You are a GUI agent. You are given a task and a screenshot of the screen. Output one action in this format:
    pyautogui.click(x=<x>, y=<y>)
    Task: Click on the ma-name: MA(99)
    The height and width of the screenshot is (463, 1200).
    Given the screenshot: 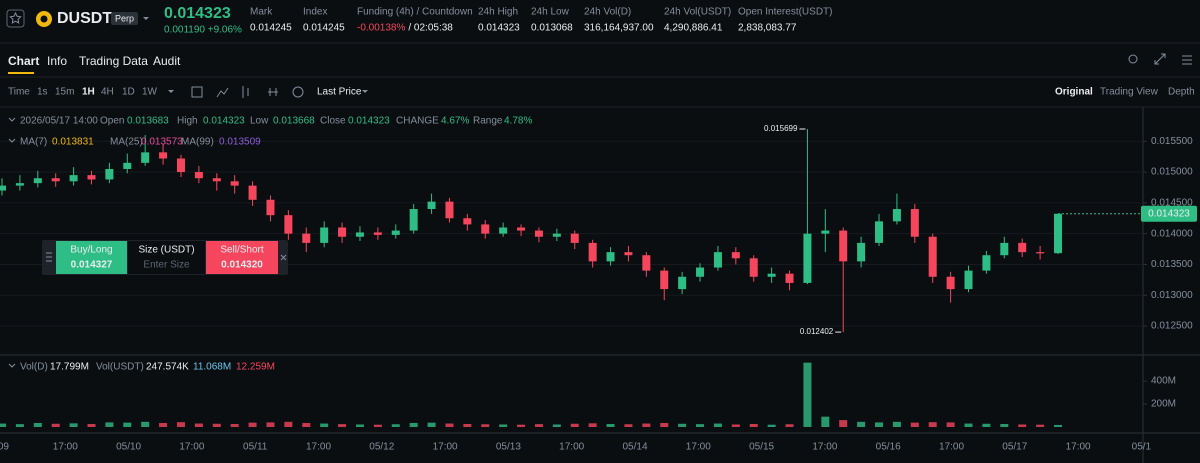 What is the action you would take?
    pyautogui.click(x=197, y=142)
    